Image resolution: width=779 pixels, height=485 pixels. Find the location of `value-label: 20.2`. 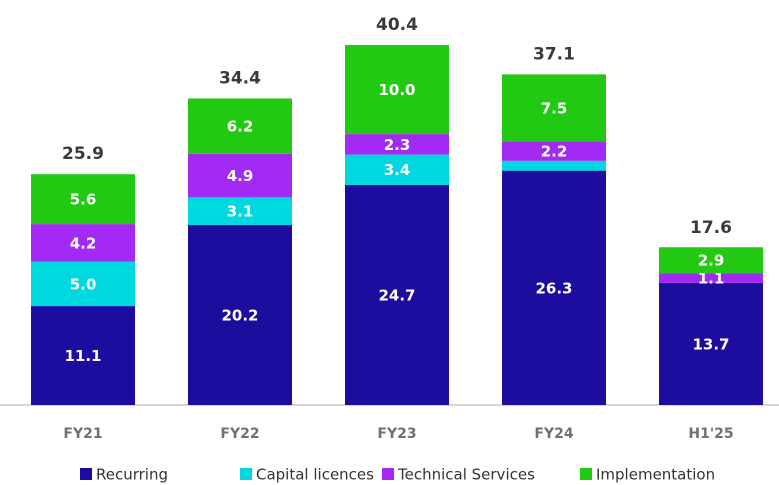

value-label: 20.2 is located at coordinates (239, 315).